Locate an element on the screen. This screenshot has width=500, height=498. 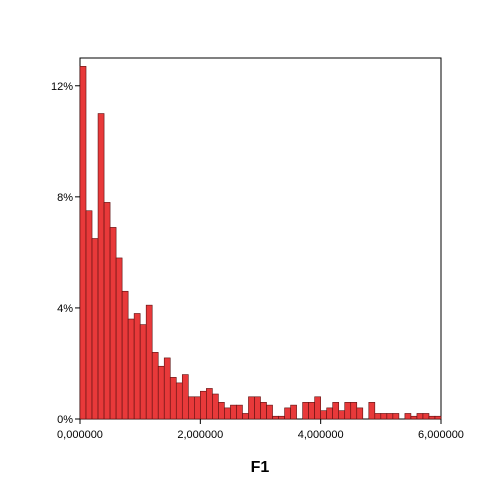
y-tick-label: 12% is located at coordinates (62, 87).